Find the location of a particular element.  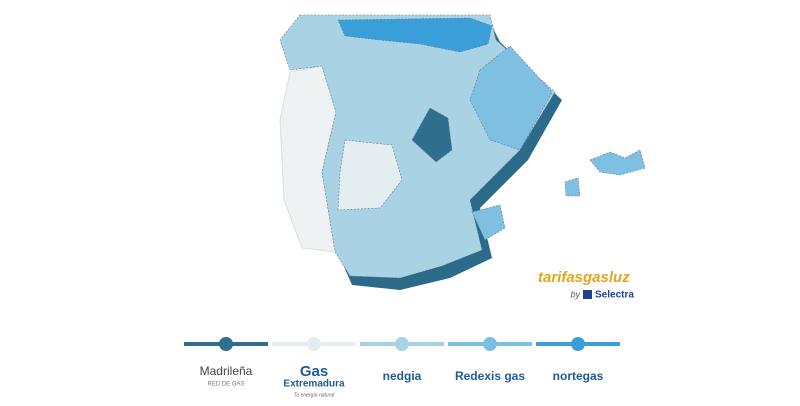

brand-by: by is located at coordinates (575, 294).